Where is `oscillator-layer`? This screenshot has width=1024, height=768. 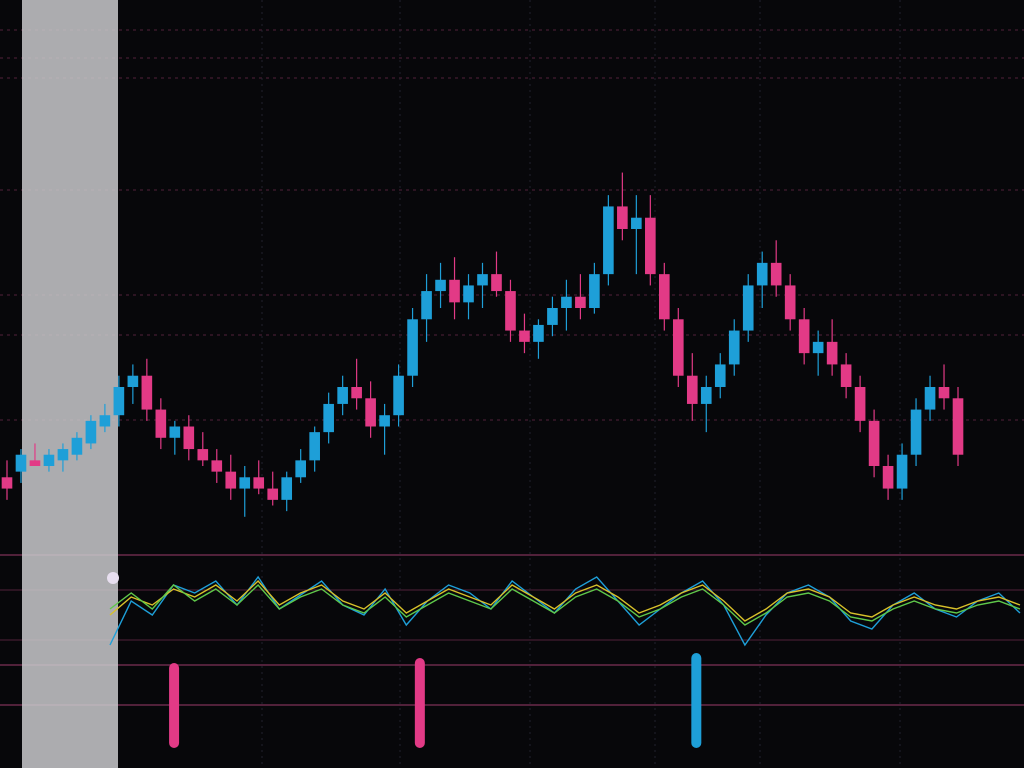
oscillator-layer is located at coordinates (564, 609).